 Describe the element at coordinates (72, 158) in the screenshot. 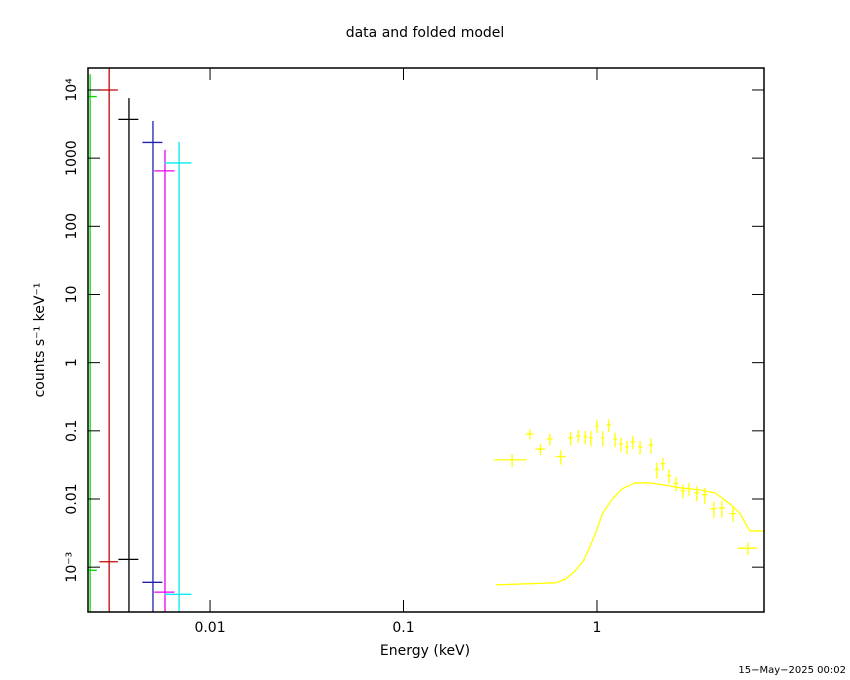

I see `y-tick-label: 1000` at that location.